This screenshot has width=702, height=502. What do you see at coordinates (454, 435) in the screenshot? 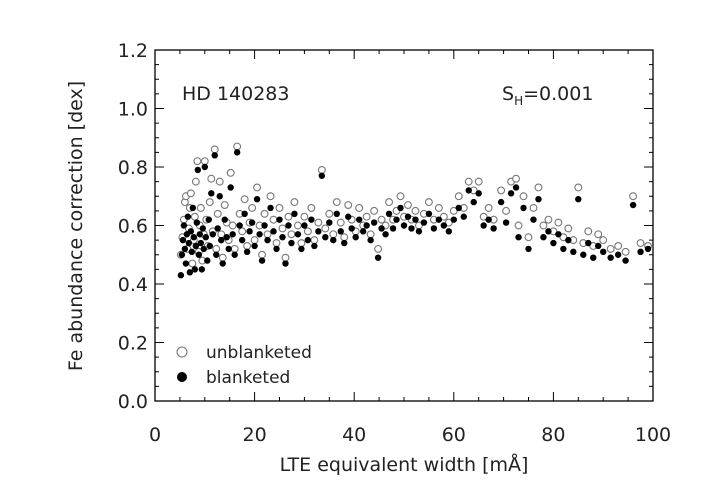
I see `x-tick-label: 60` at bounding box center [454, 435].